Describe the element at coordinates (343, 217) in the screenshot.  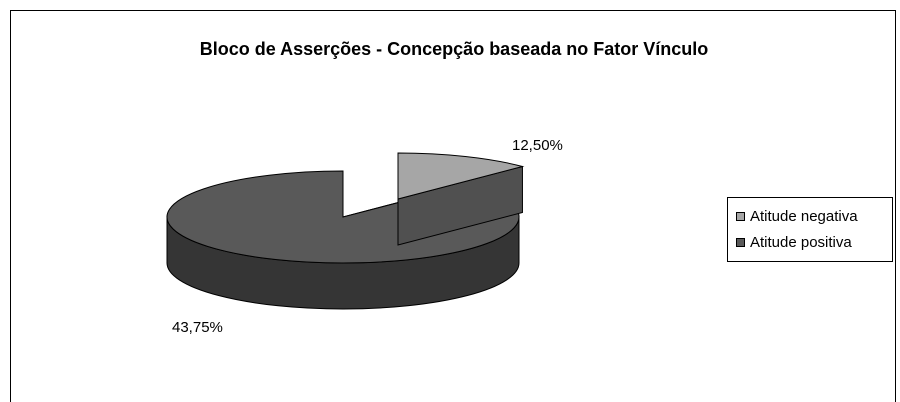
I see `pie-slice-positiva` at that location.